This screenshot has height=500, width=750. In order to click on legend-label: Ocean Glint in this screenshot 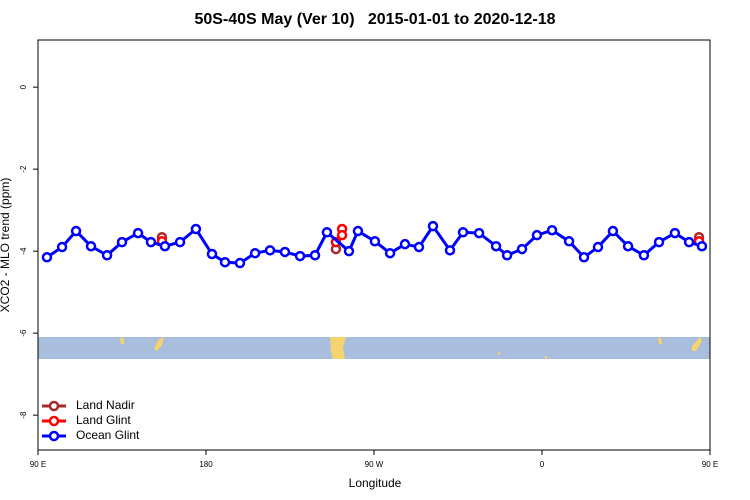, I will do `click(108, 435)`.